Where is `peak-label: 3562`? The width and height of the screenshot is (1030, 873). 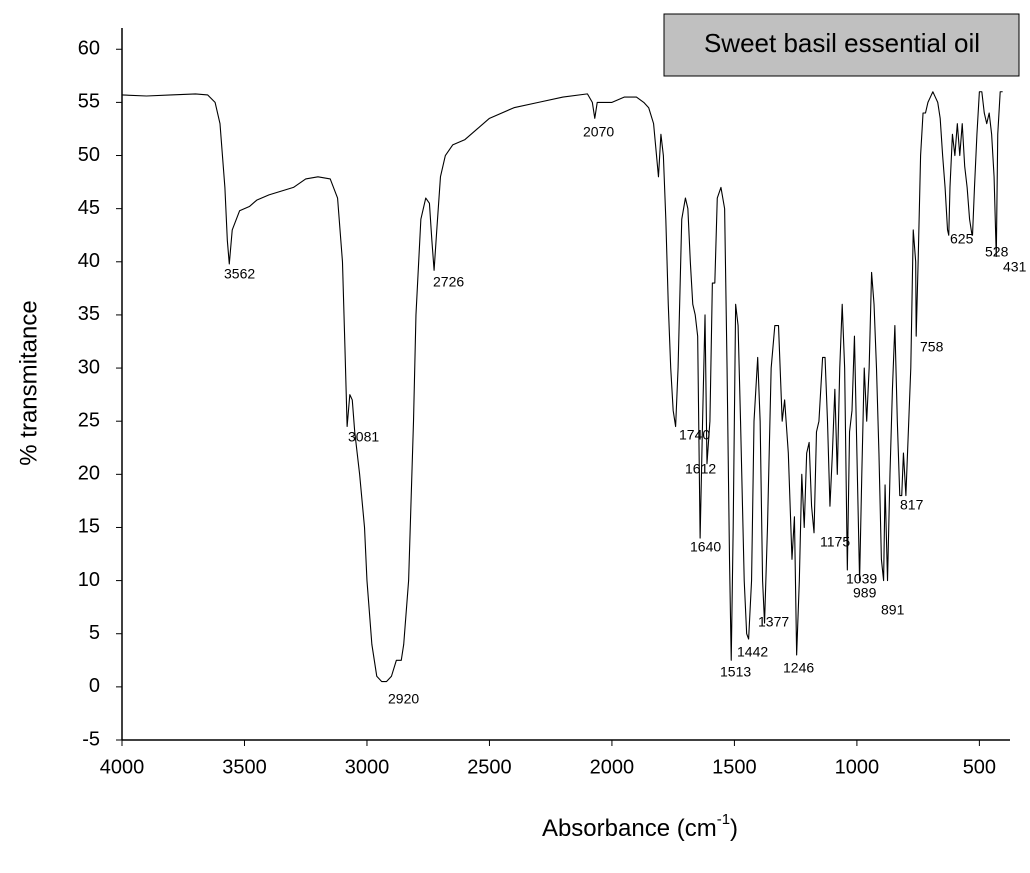
peak-label: 3562 is located at coordinates (239, 274).